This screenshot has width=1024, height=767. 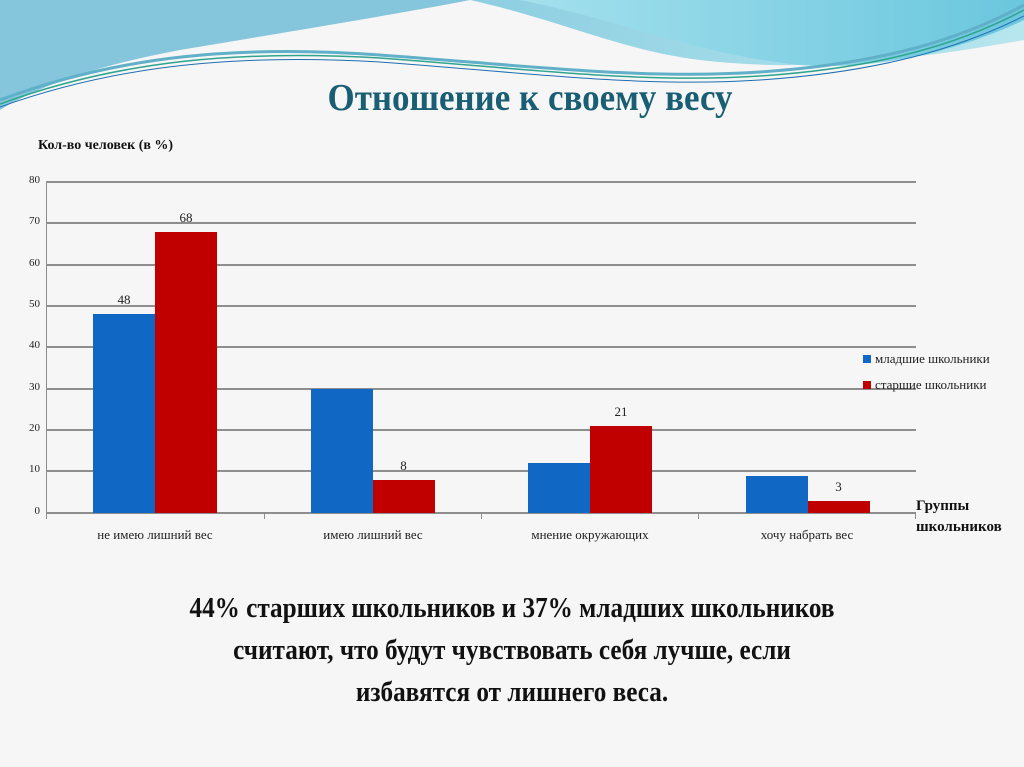 What do you see at coordinates (838, 486) in the screenshot?
I see `data-label: 3` at bounding box center [838, 486].